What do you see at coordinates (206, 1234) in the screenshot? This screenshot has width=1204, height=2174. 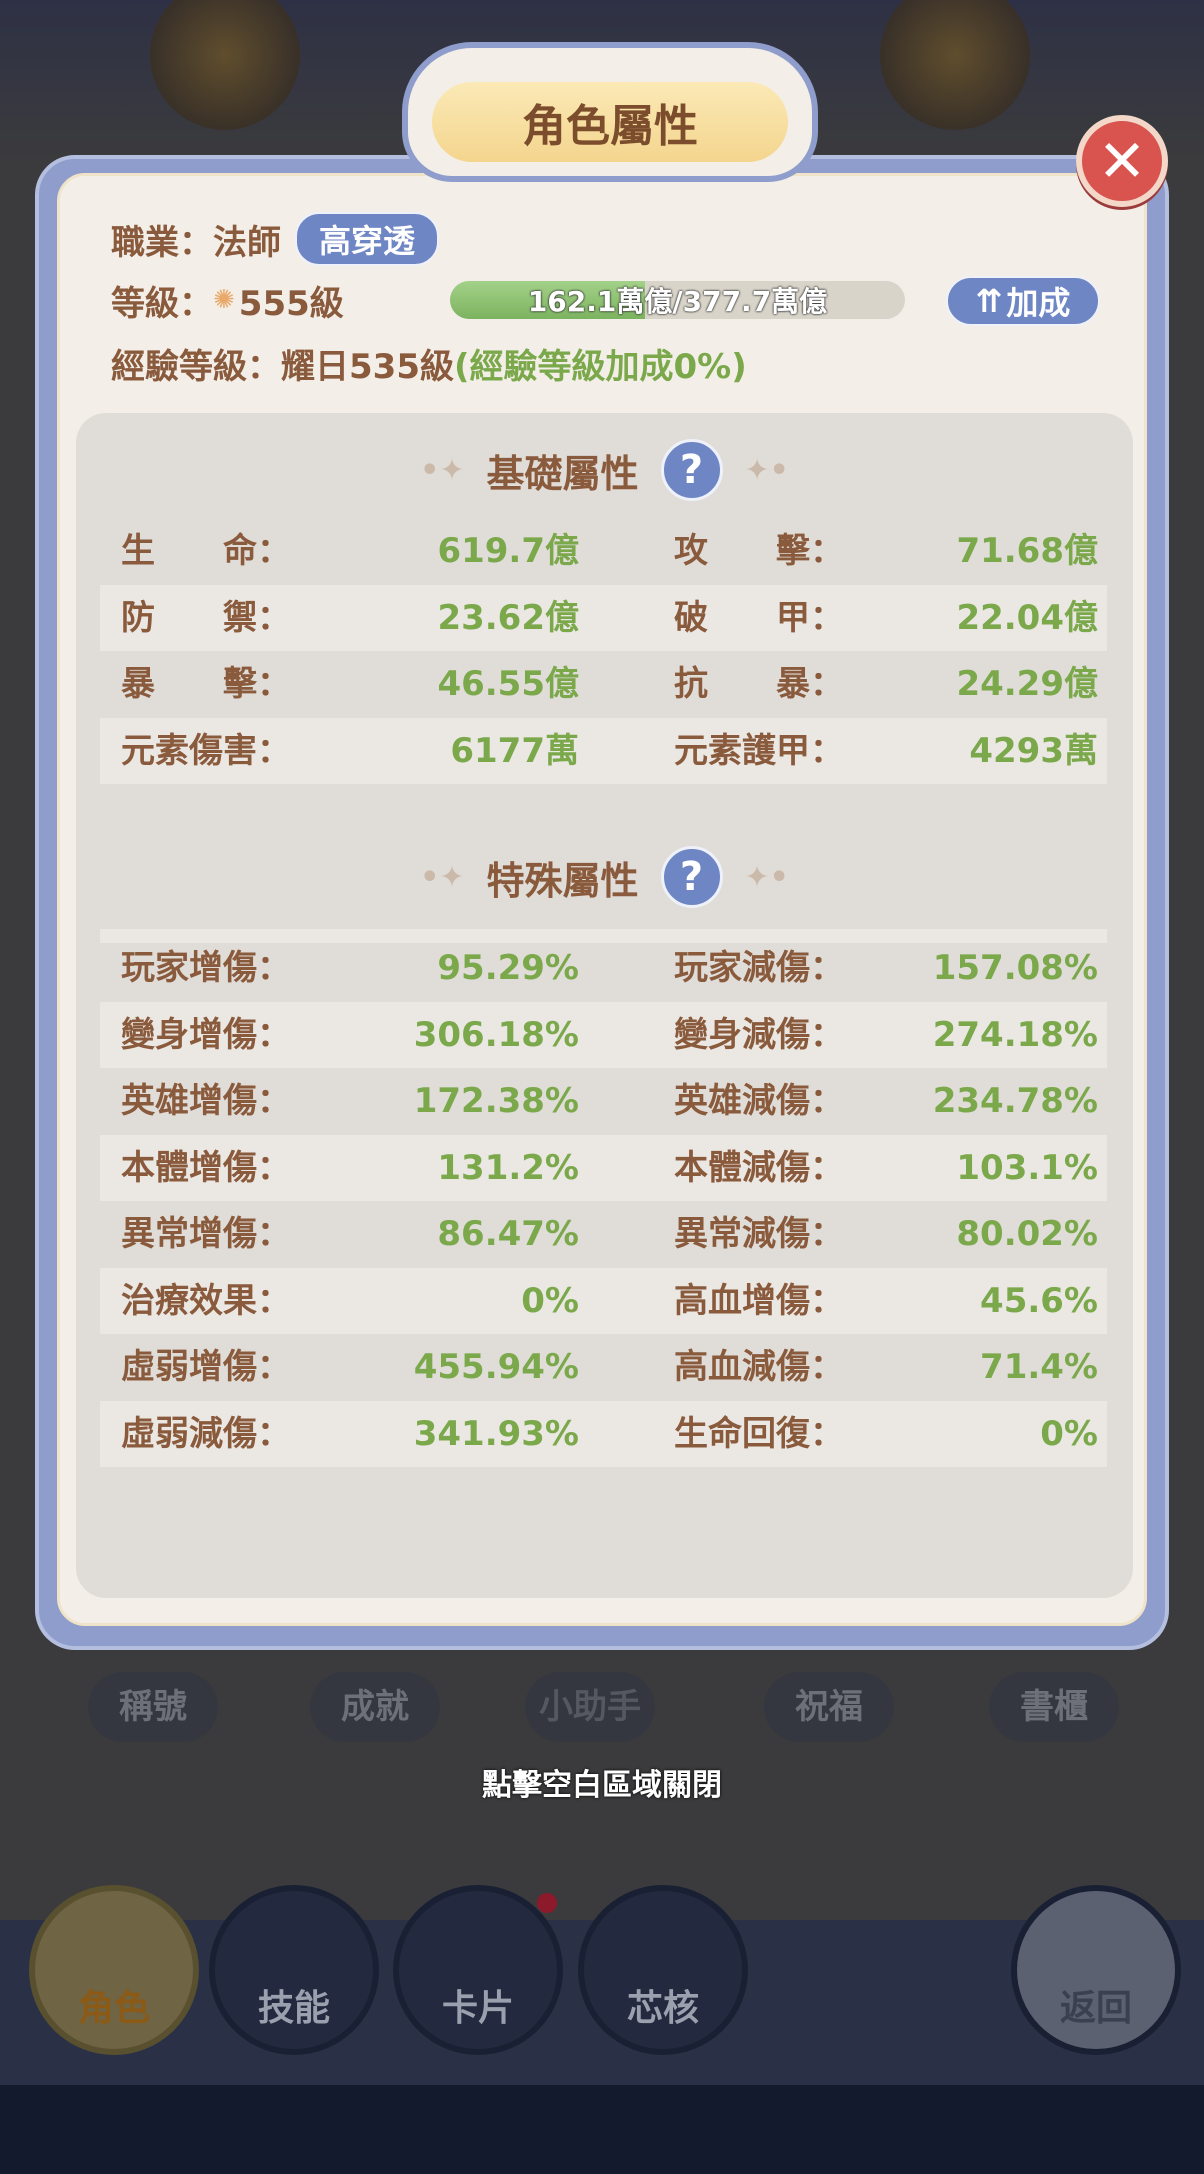 I see `attribute-label: 異常增傷：` at bounding box center [206, 1234].